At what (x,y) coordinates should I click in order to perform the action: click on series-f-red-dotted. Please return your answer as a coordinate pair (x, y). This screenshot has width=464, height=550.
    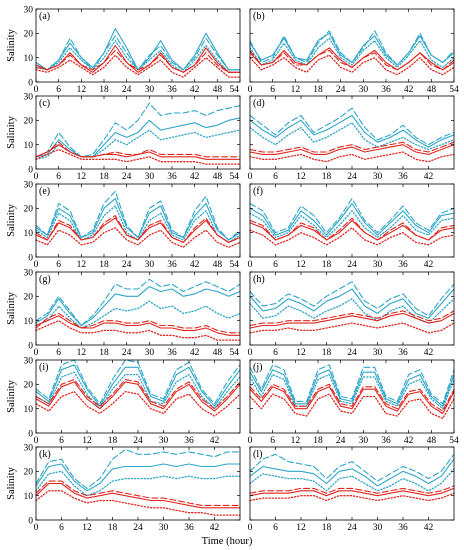
    Looking at the image, I should click on (352, 236).